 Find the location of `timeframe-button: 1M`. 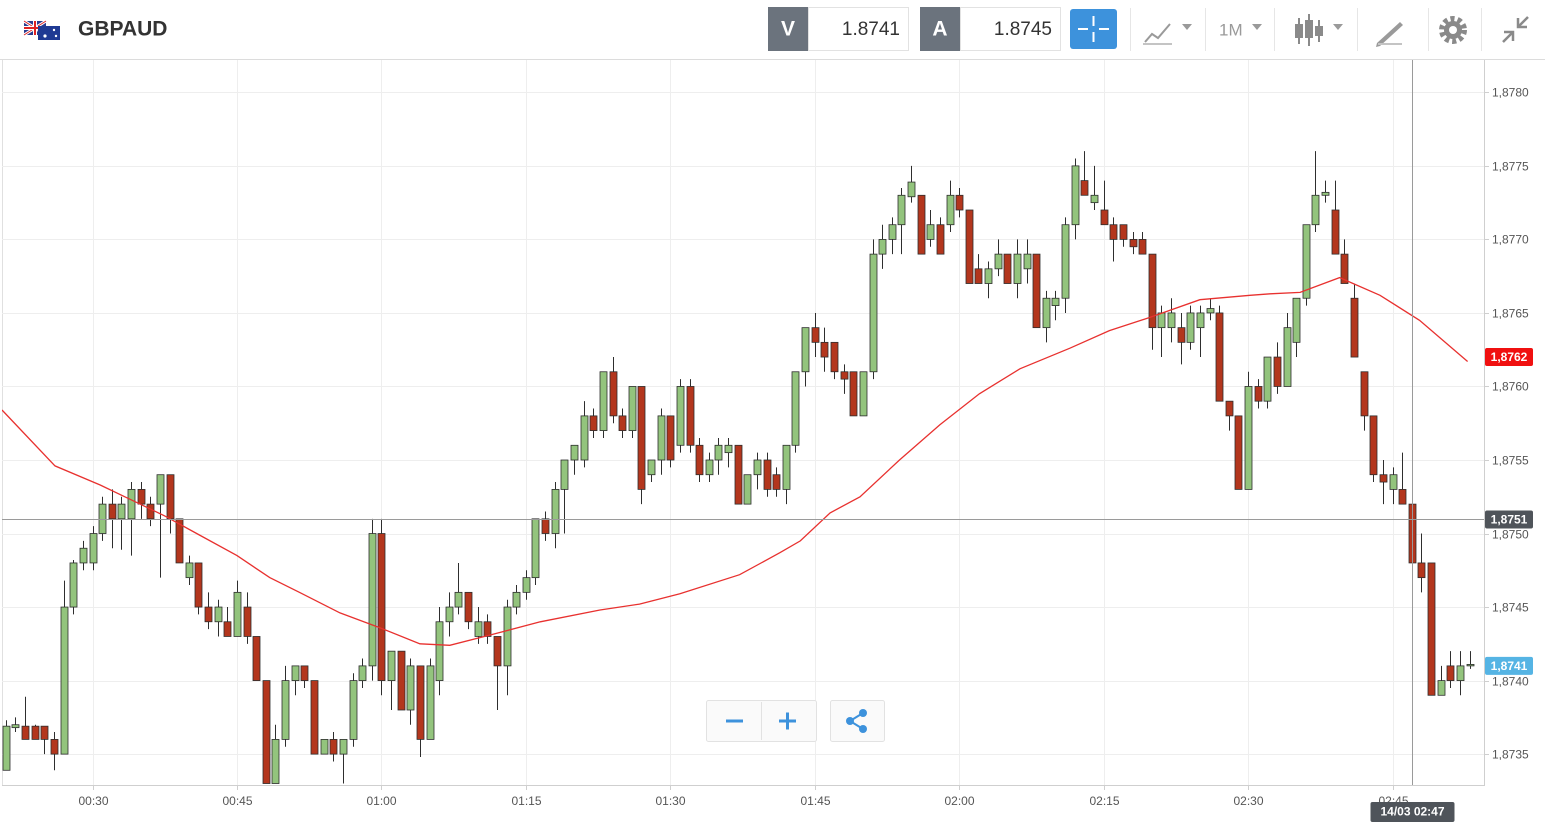

timeframe-button: 1M is located at coordinates (1240, 29).